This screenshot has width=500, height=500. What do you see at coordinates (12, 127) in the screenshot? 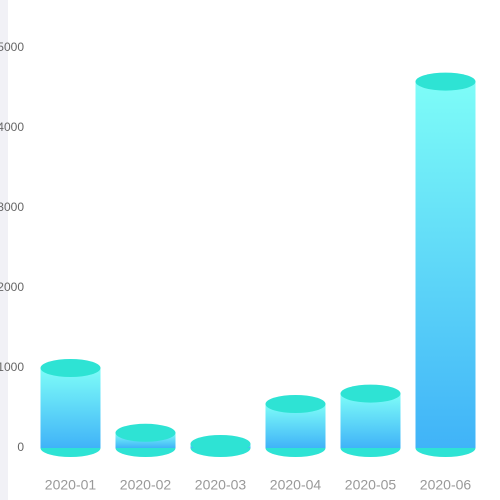
I see `y-tick-label: 4000` at bounding box center [12, 127].